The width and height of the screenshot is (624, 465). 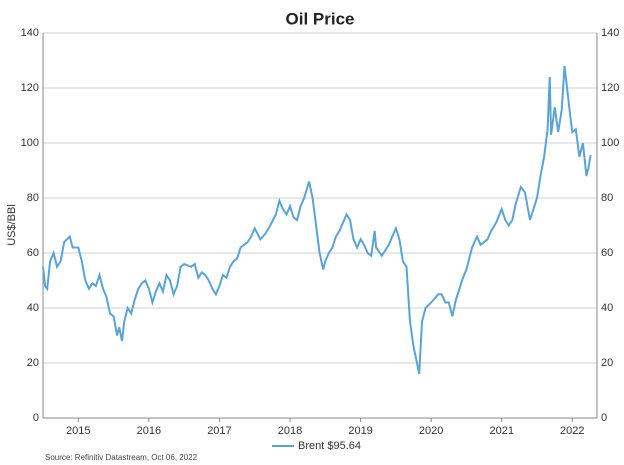 I want to click on x-tick-label: 2018, so click(x=290, y=431).